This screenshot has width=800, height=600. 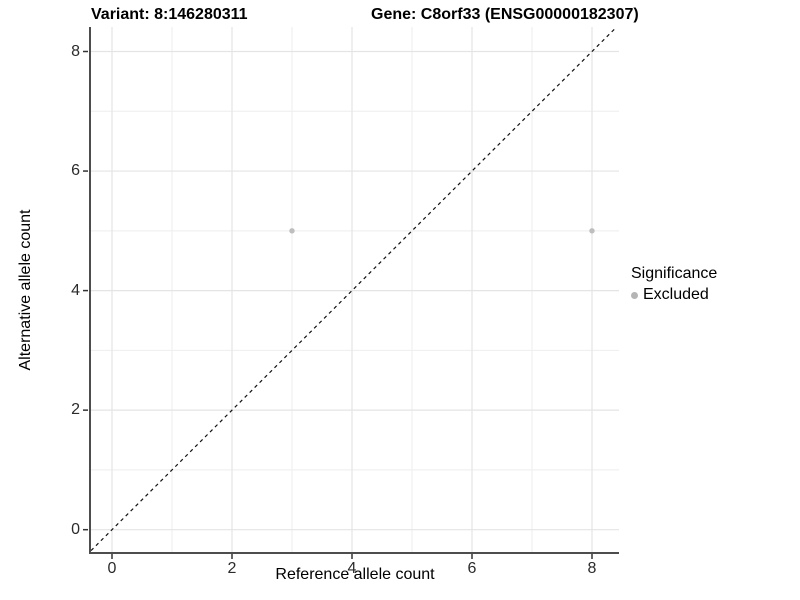 I want to click on y-tick-label: 0, so click(x=75, y=529).